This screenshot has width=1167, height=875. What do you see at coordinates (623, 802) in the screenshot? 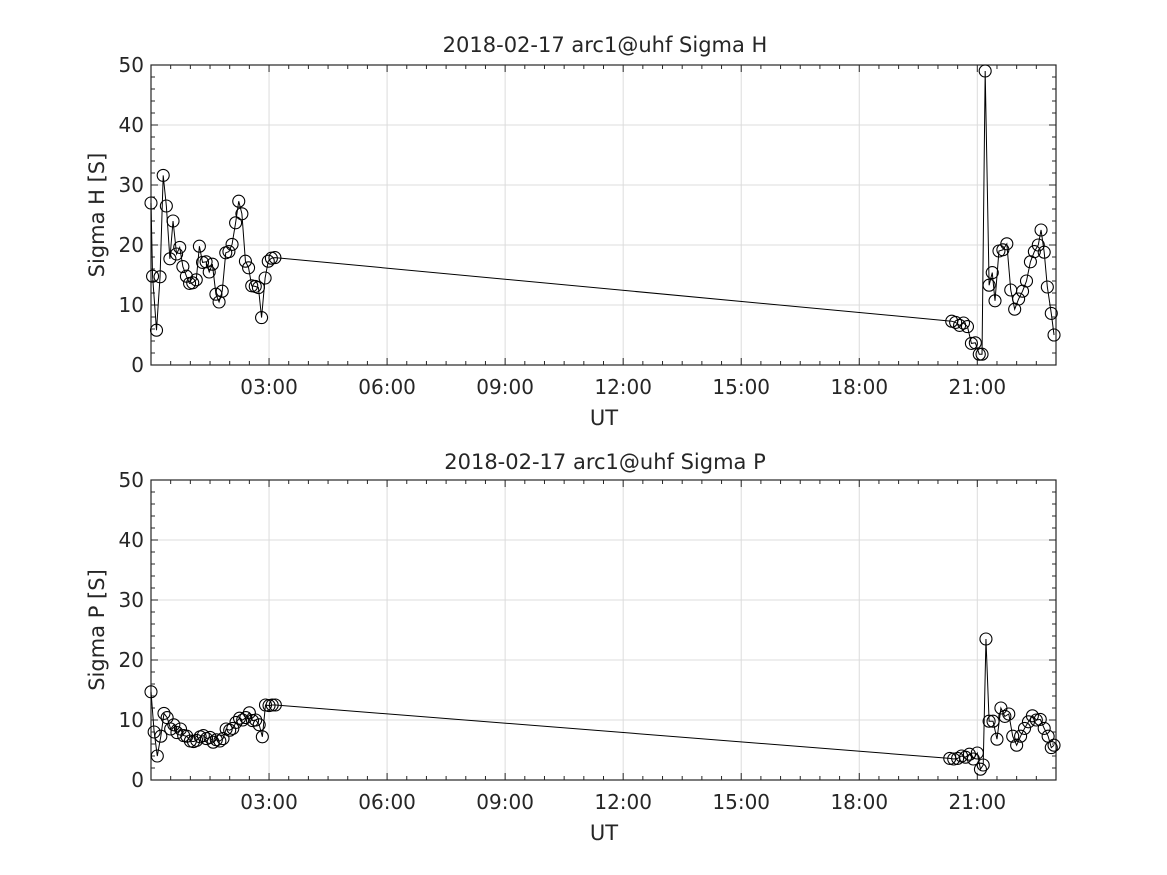
I see `sigma-p-xtick-label: 12:00` at bounding box center [623, 802].